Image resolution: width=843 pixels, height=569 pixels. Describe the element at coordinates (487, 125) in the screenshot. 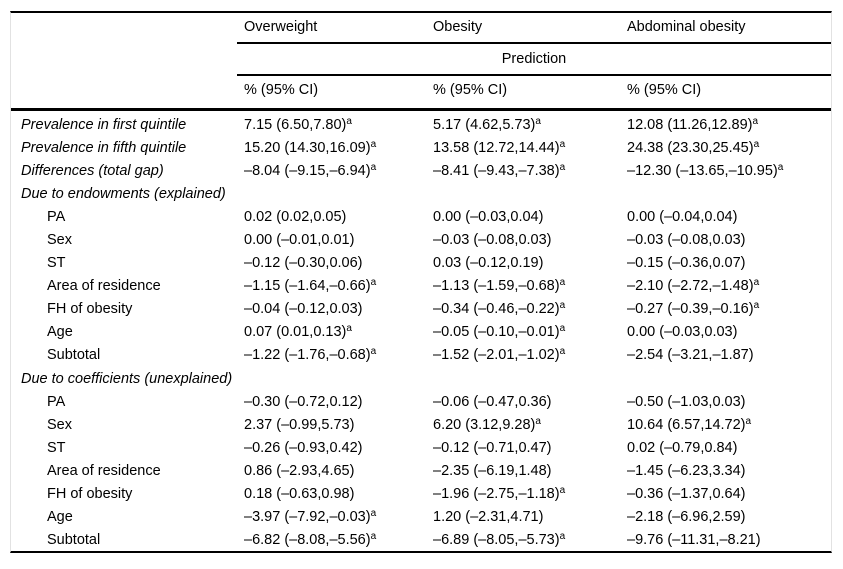

I see `value-cell: 5.17 (4.62,5.73)a` at that location.